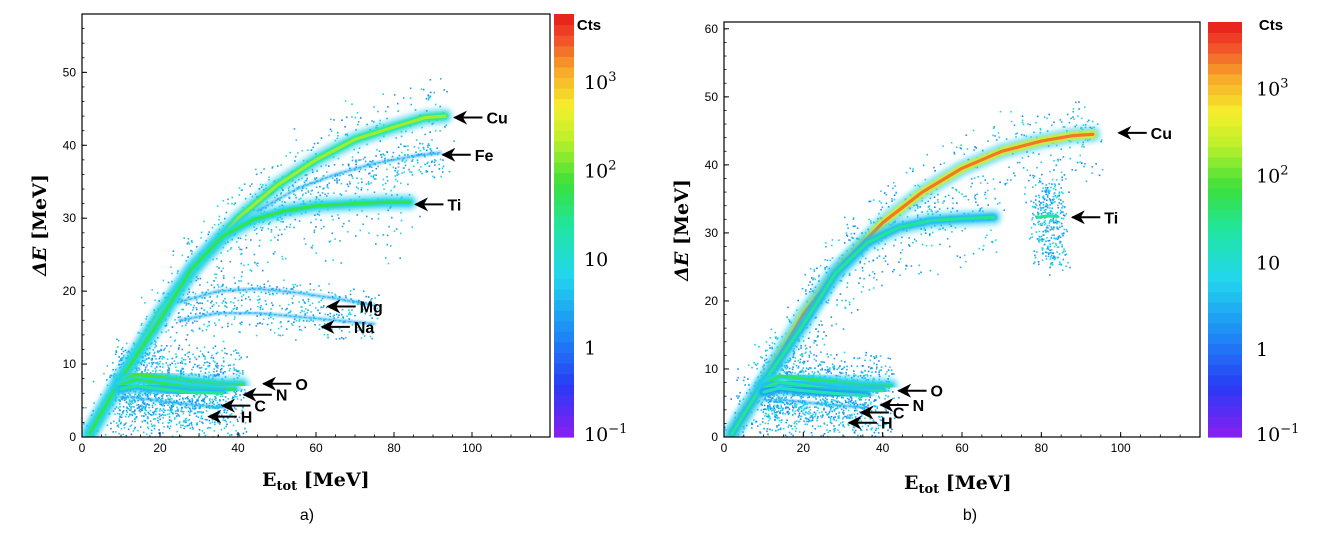  I want to click on annotation-na: Na, so click(347, 328).